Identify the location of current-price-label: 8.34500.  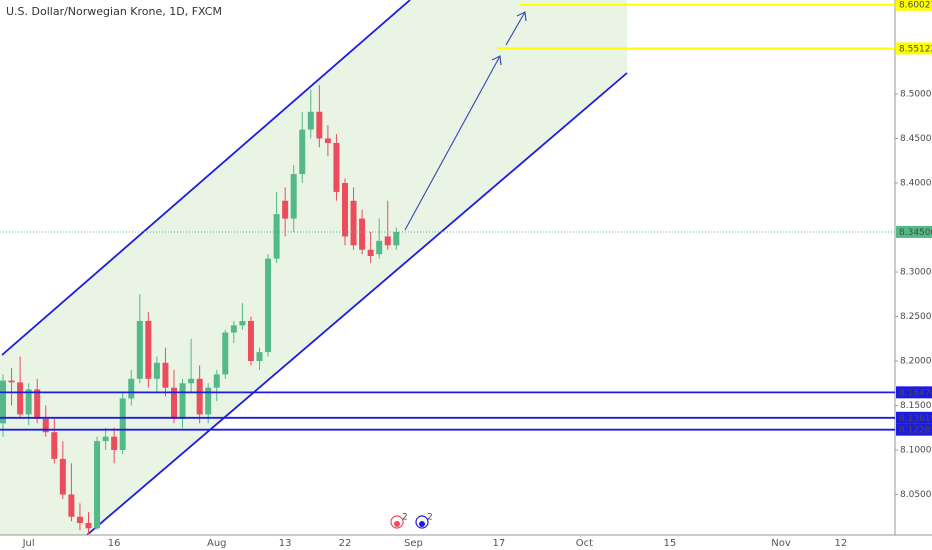
(915, 233).